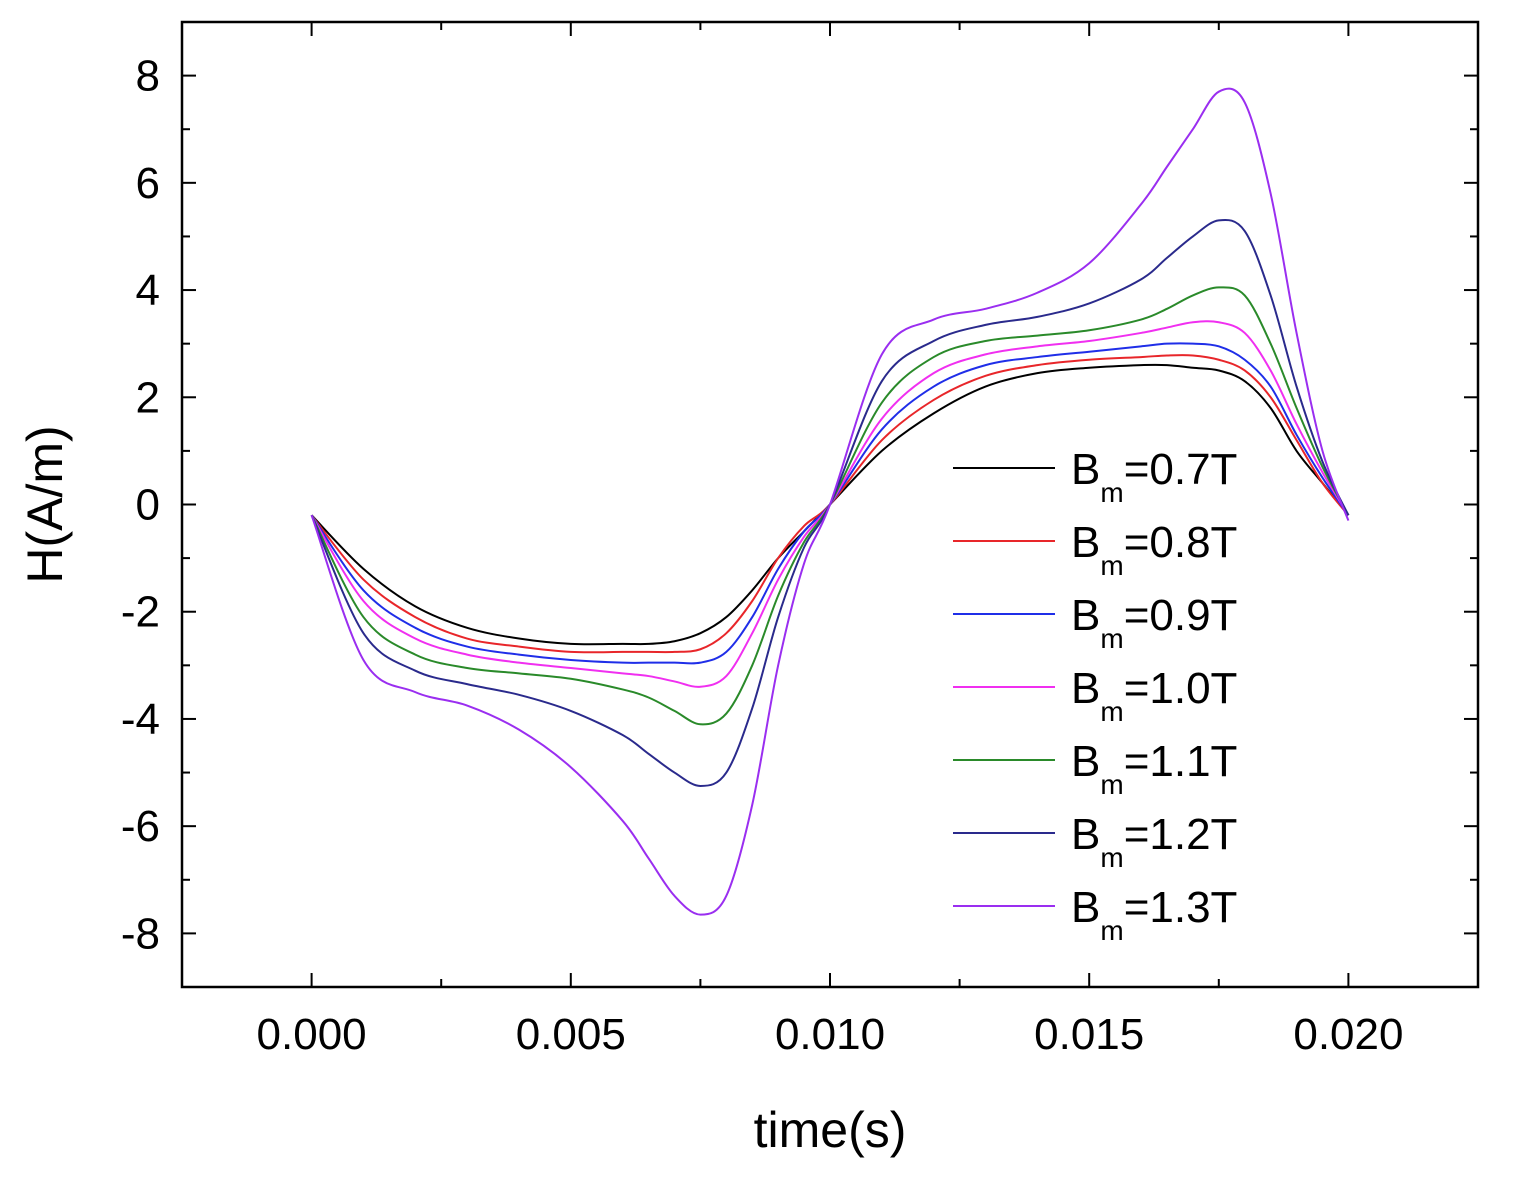 The image size is (1514, 1183). What do you see at coordinates (830, 1130) in the screenshot?
I see `x-axis-label: time(s)` at bounding box center [830, 1130].